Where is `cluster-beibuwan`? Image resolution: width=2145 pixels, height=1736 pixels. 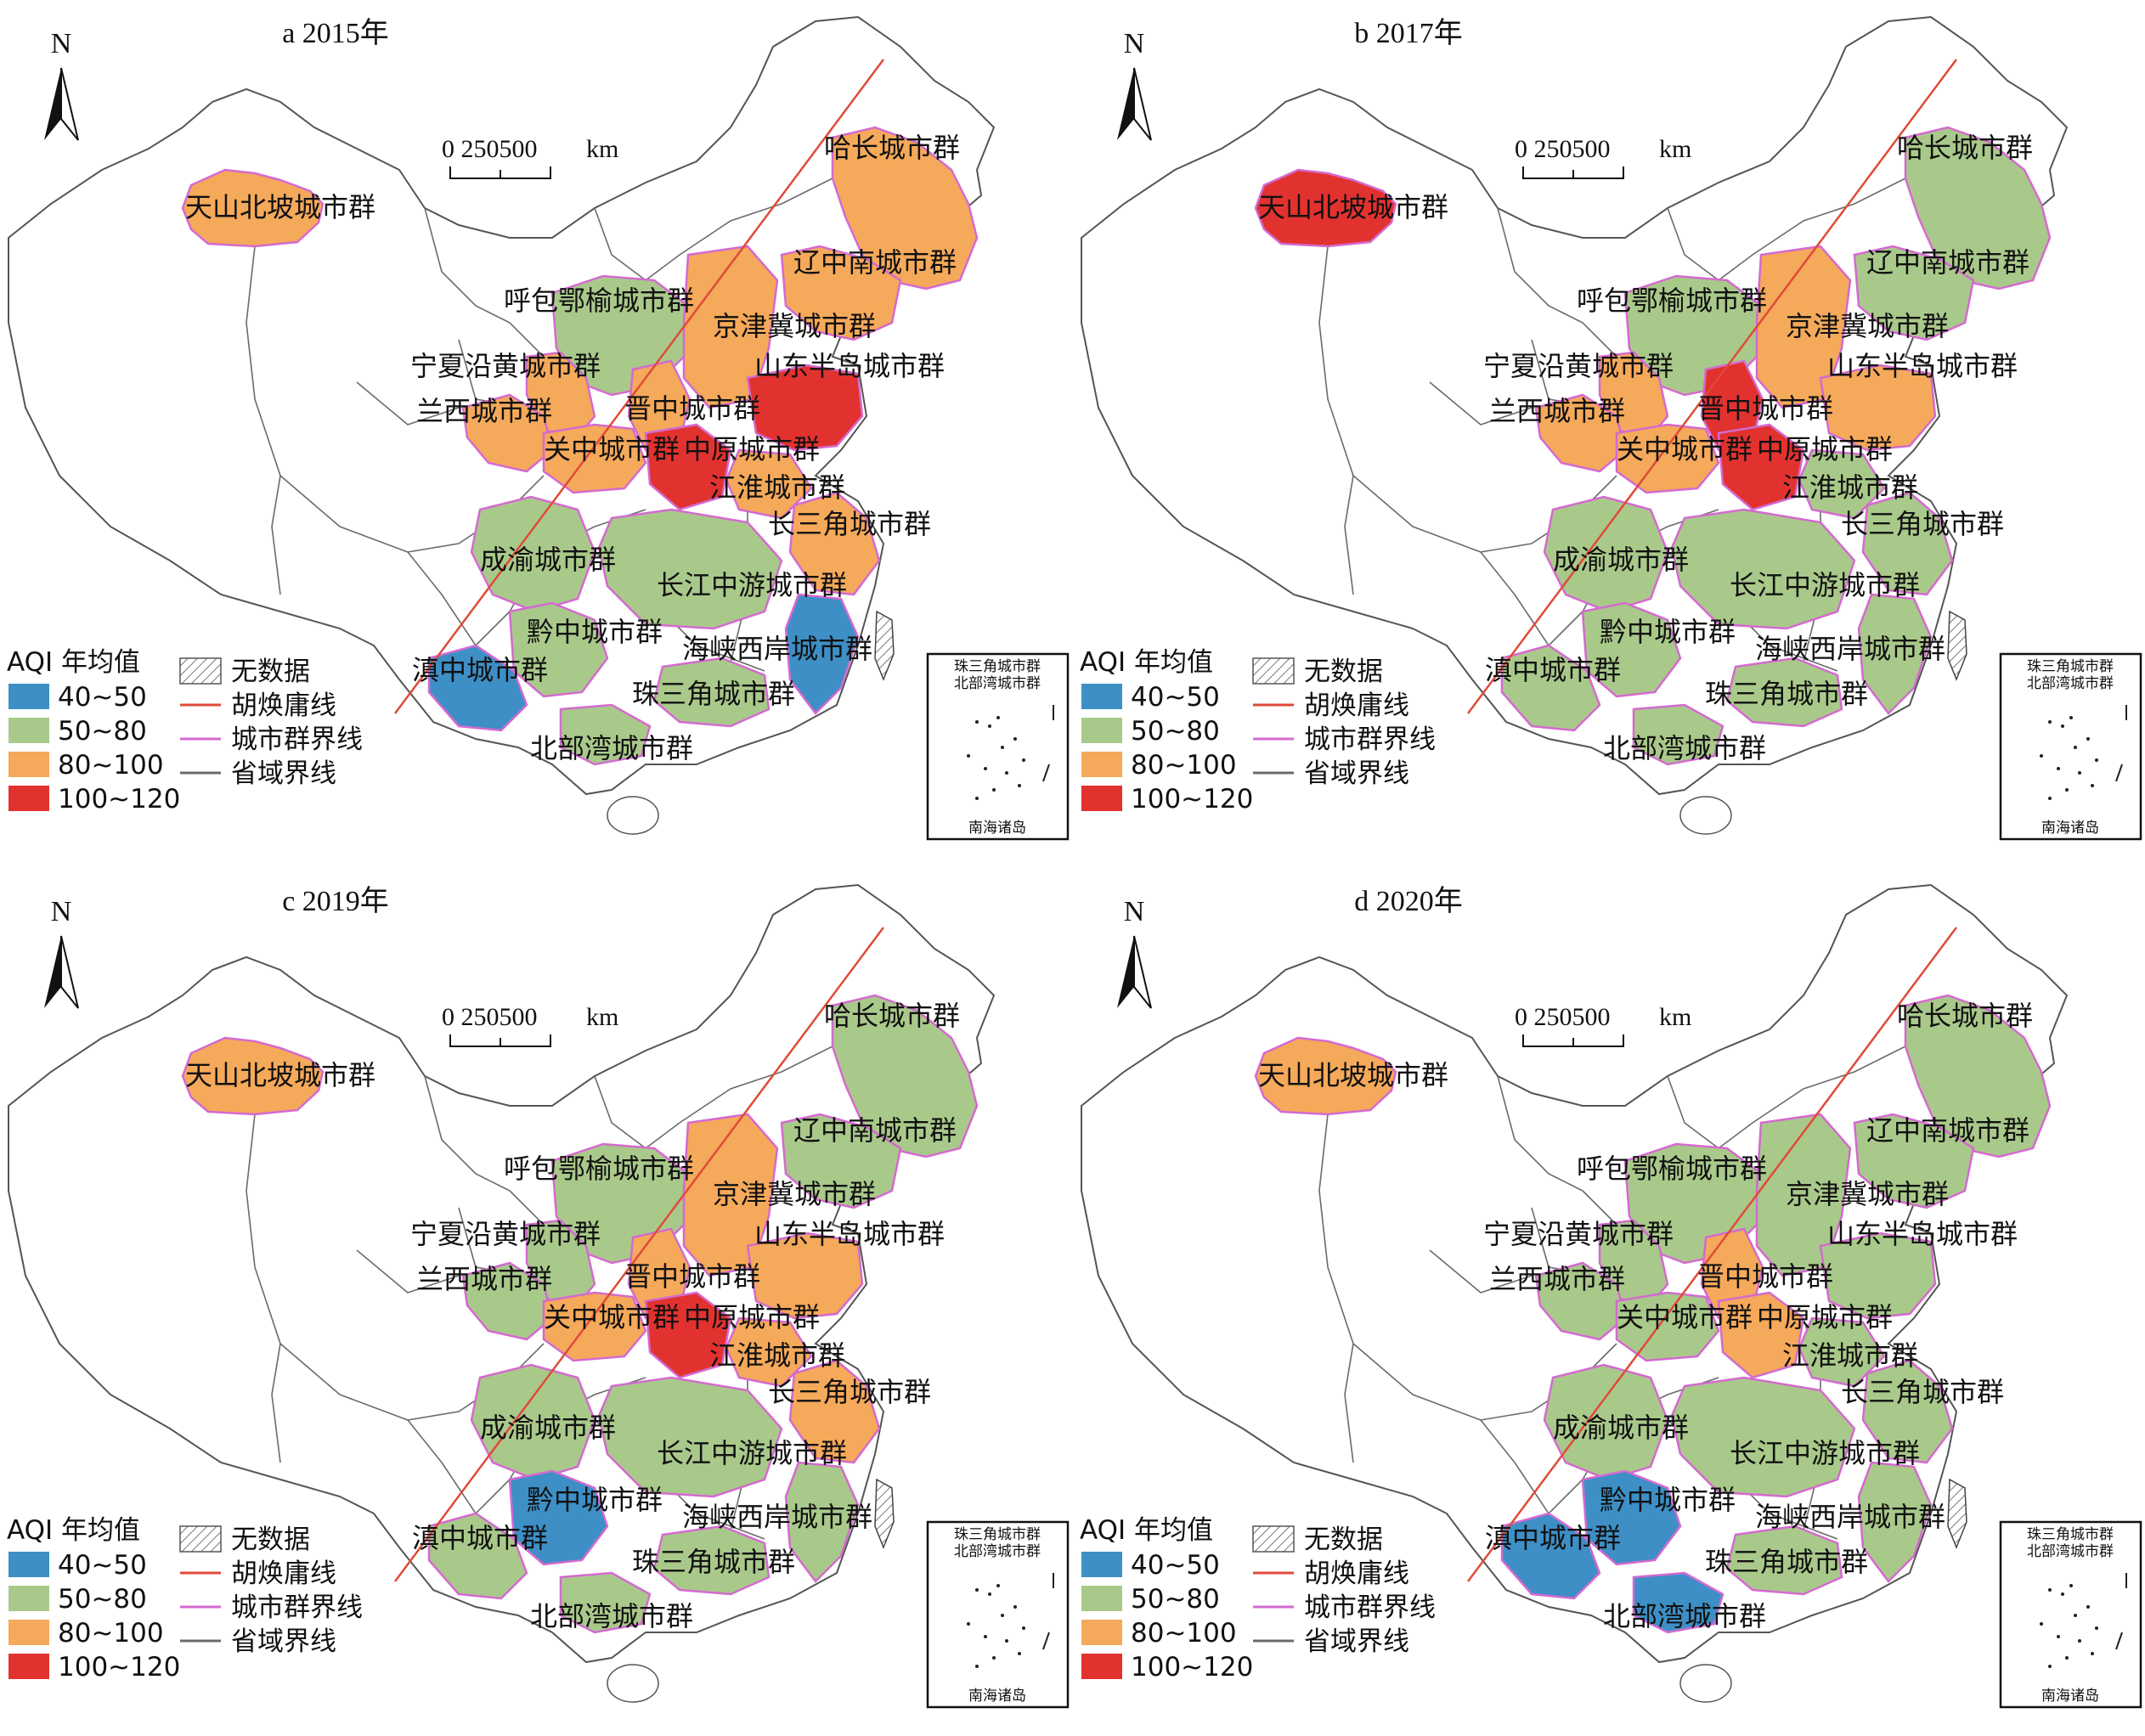 cluster-beibuwan is located at coordinates (1678, 734).